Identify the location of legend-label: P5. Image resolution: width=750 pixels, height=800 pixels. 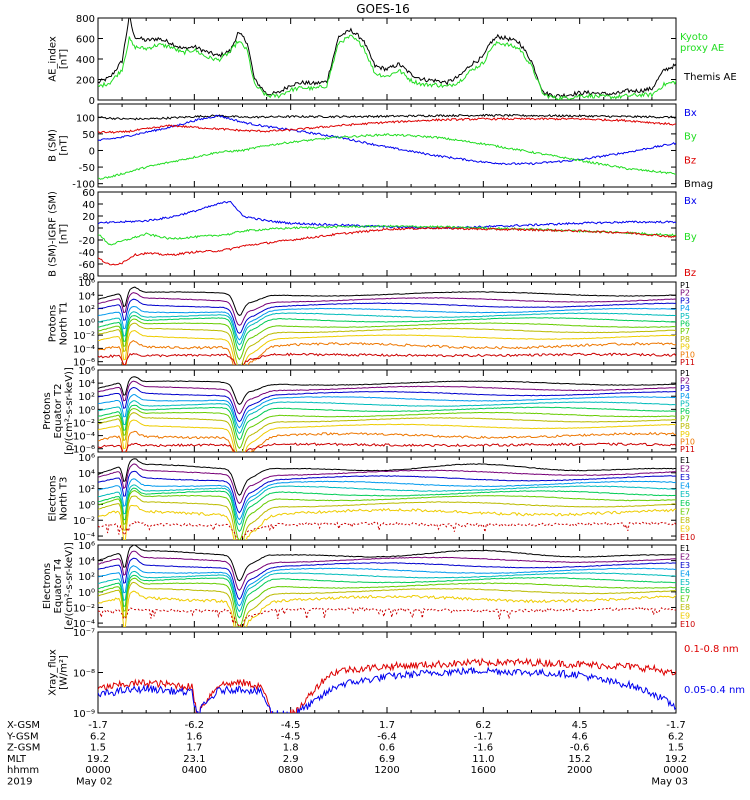
(685, 403).